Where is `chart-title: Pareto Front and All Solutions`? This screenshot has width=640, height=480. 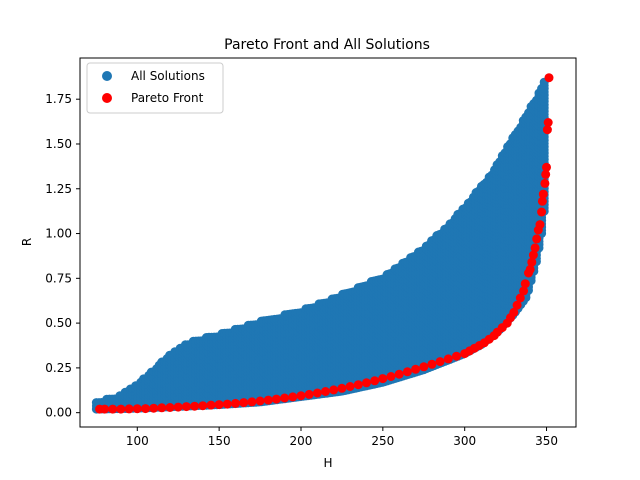
chart-title: Pareto Front and All Solutions is located at coordinates (327, 45).